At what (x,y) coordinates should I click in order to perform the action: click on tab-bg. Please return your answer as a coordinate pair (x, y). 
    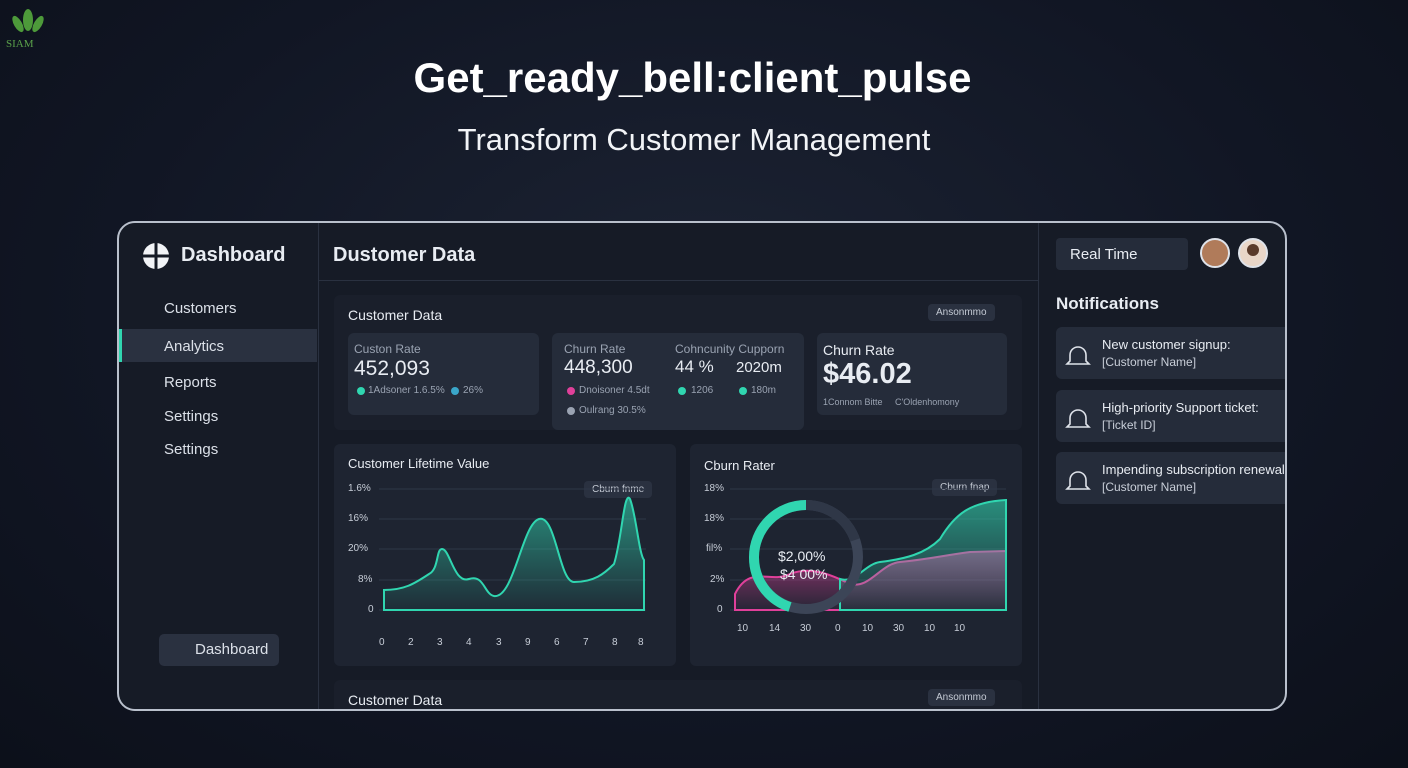
    Looking at the image, I should click on (1122, 254).